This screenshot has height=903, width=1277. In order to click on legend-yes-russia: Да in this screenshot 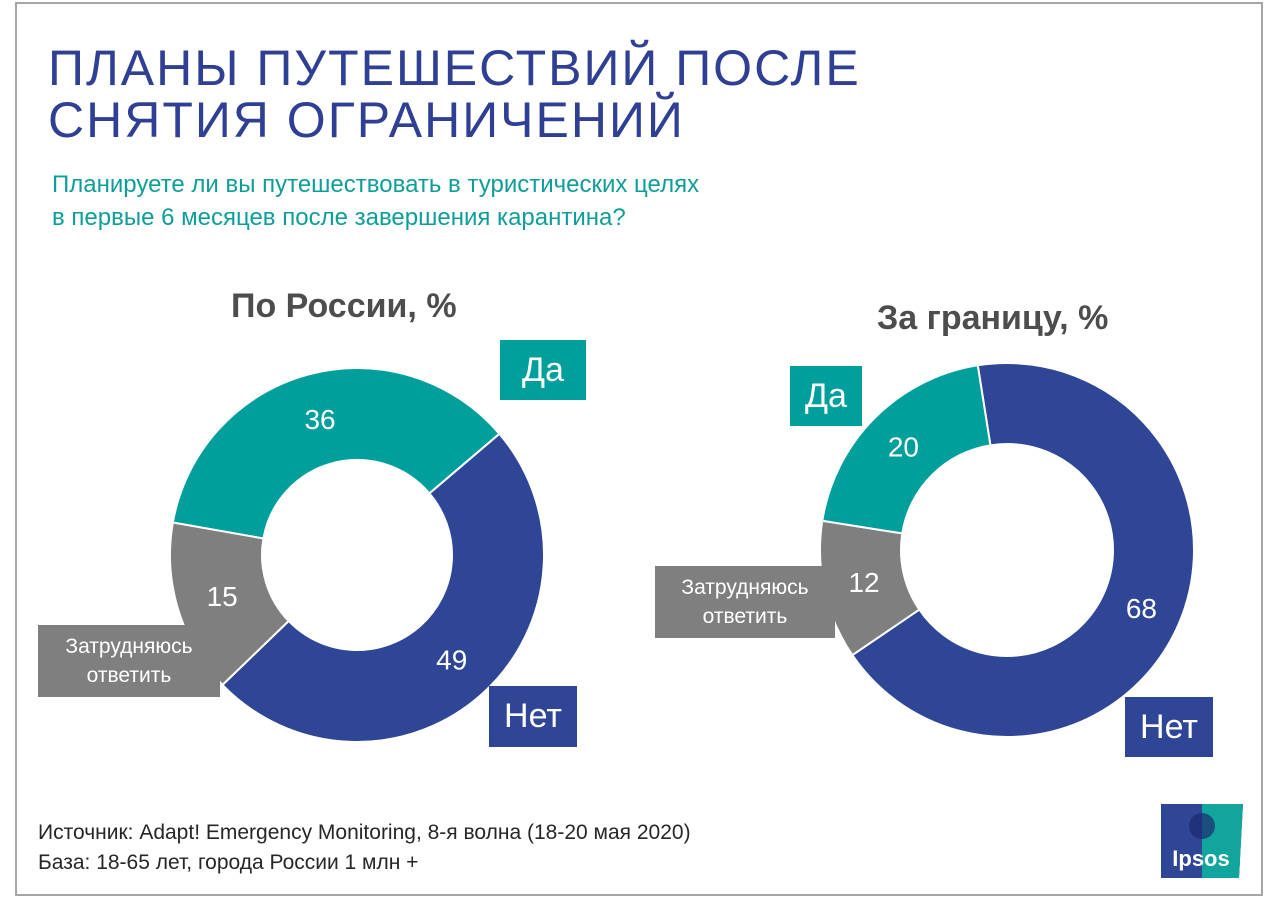, I will do `click(543, 370)`.